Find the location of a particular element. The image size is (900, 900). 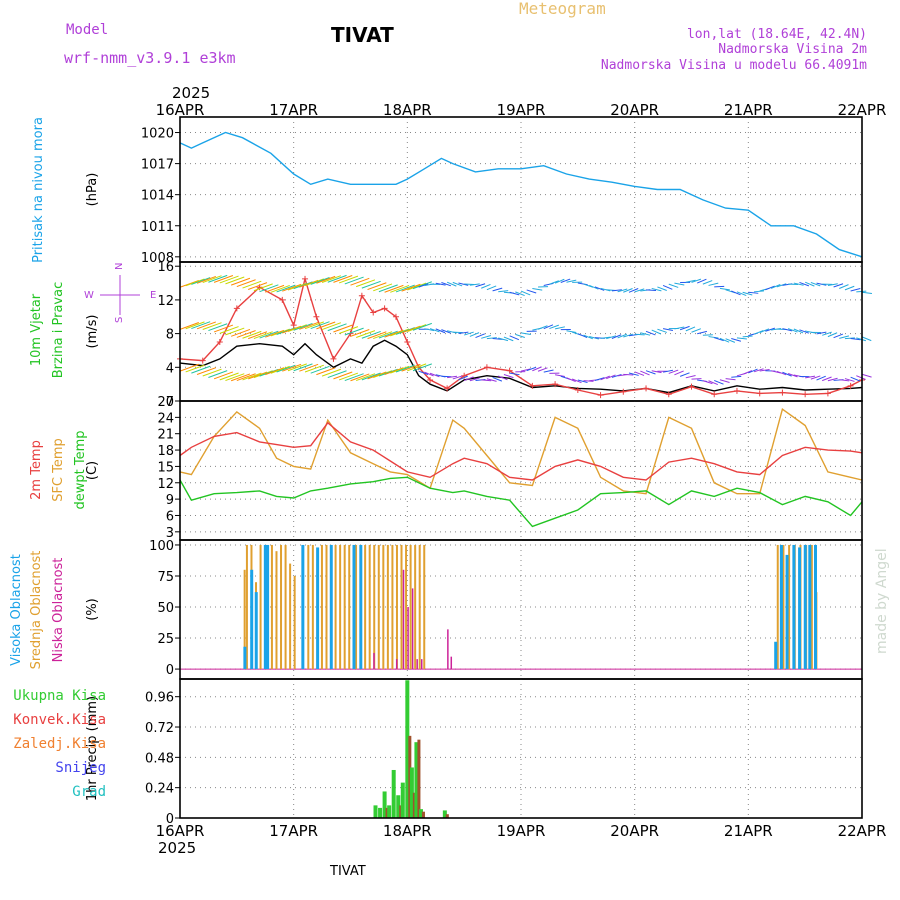

ytick-label: 15 is located at coordinates (165, 467).